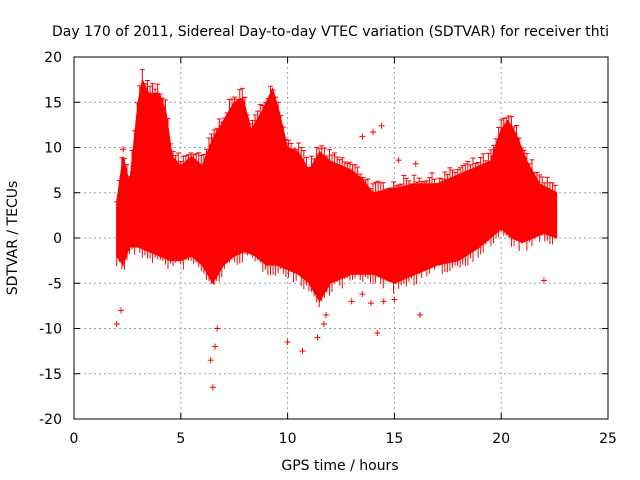  What do you see at coordinates (53, 58) in the screenshot?
I see `y-tick-label: 20` at bounding box center [53, 58].